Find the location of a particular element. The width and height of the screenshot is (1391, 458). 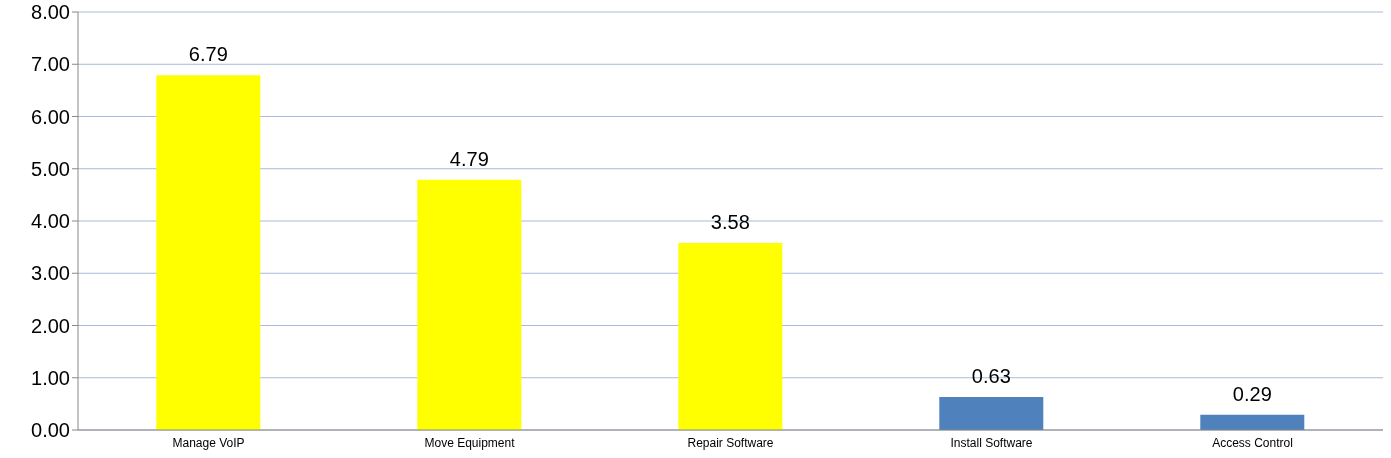

y-tick-label: 3.00 is located at coordinates (50, 273).